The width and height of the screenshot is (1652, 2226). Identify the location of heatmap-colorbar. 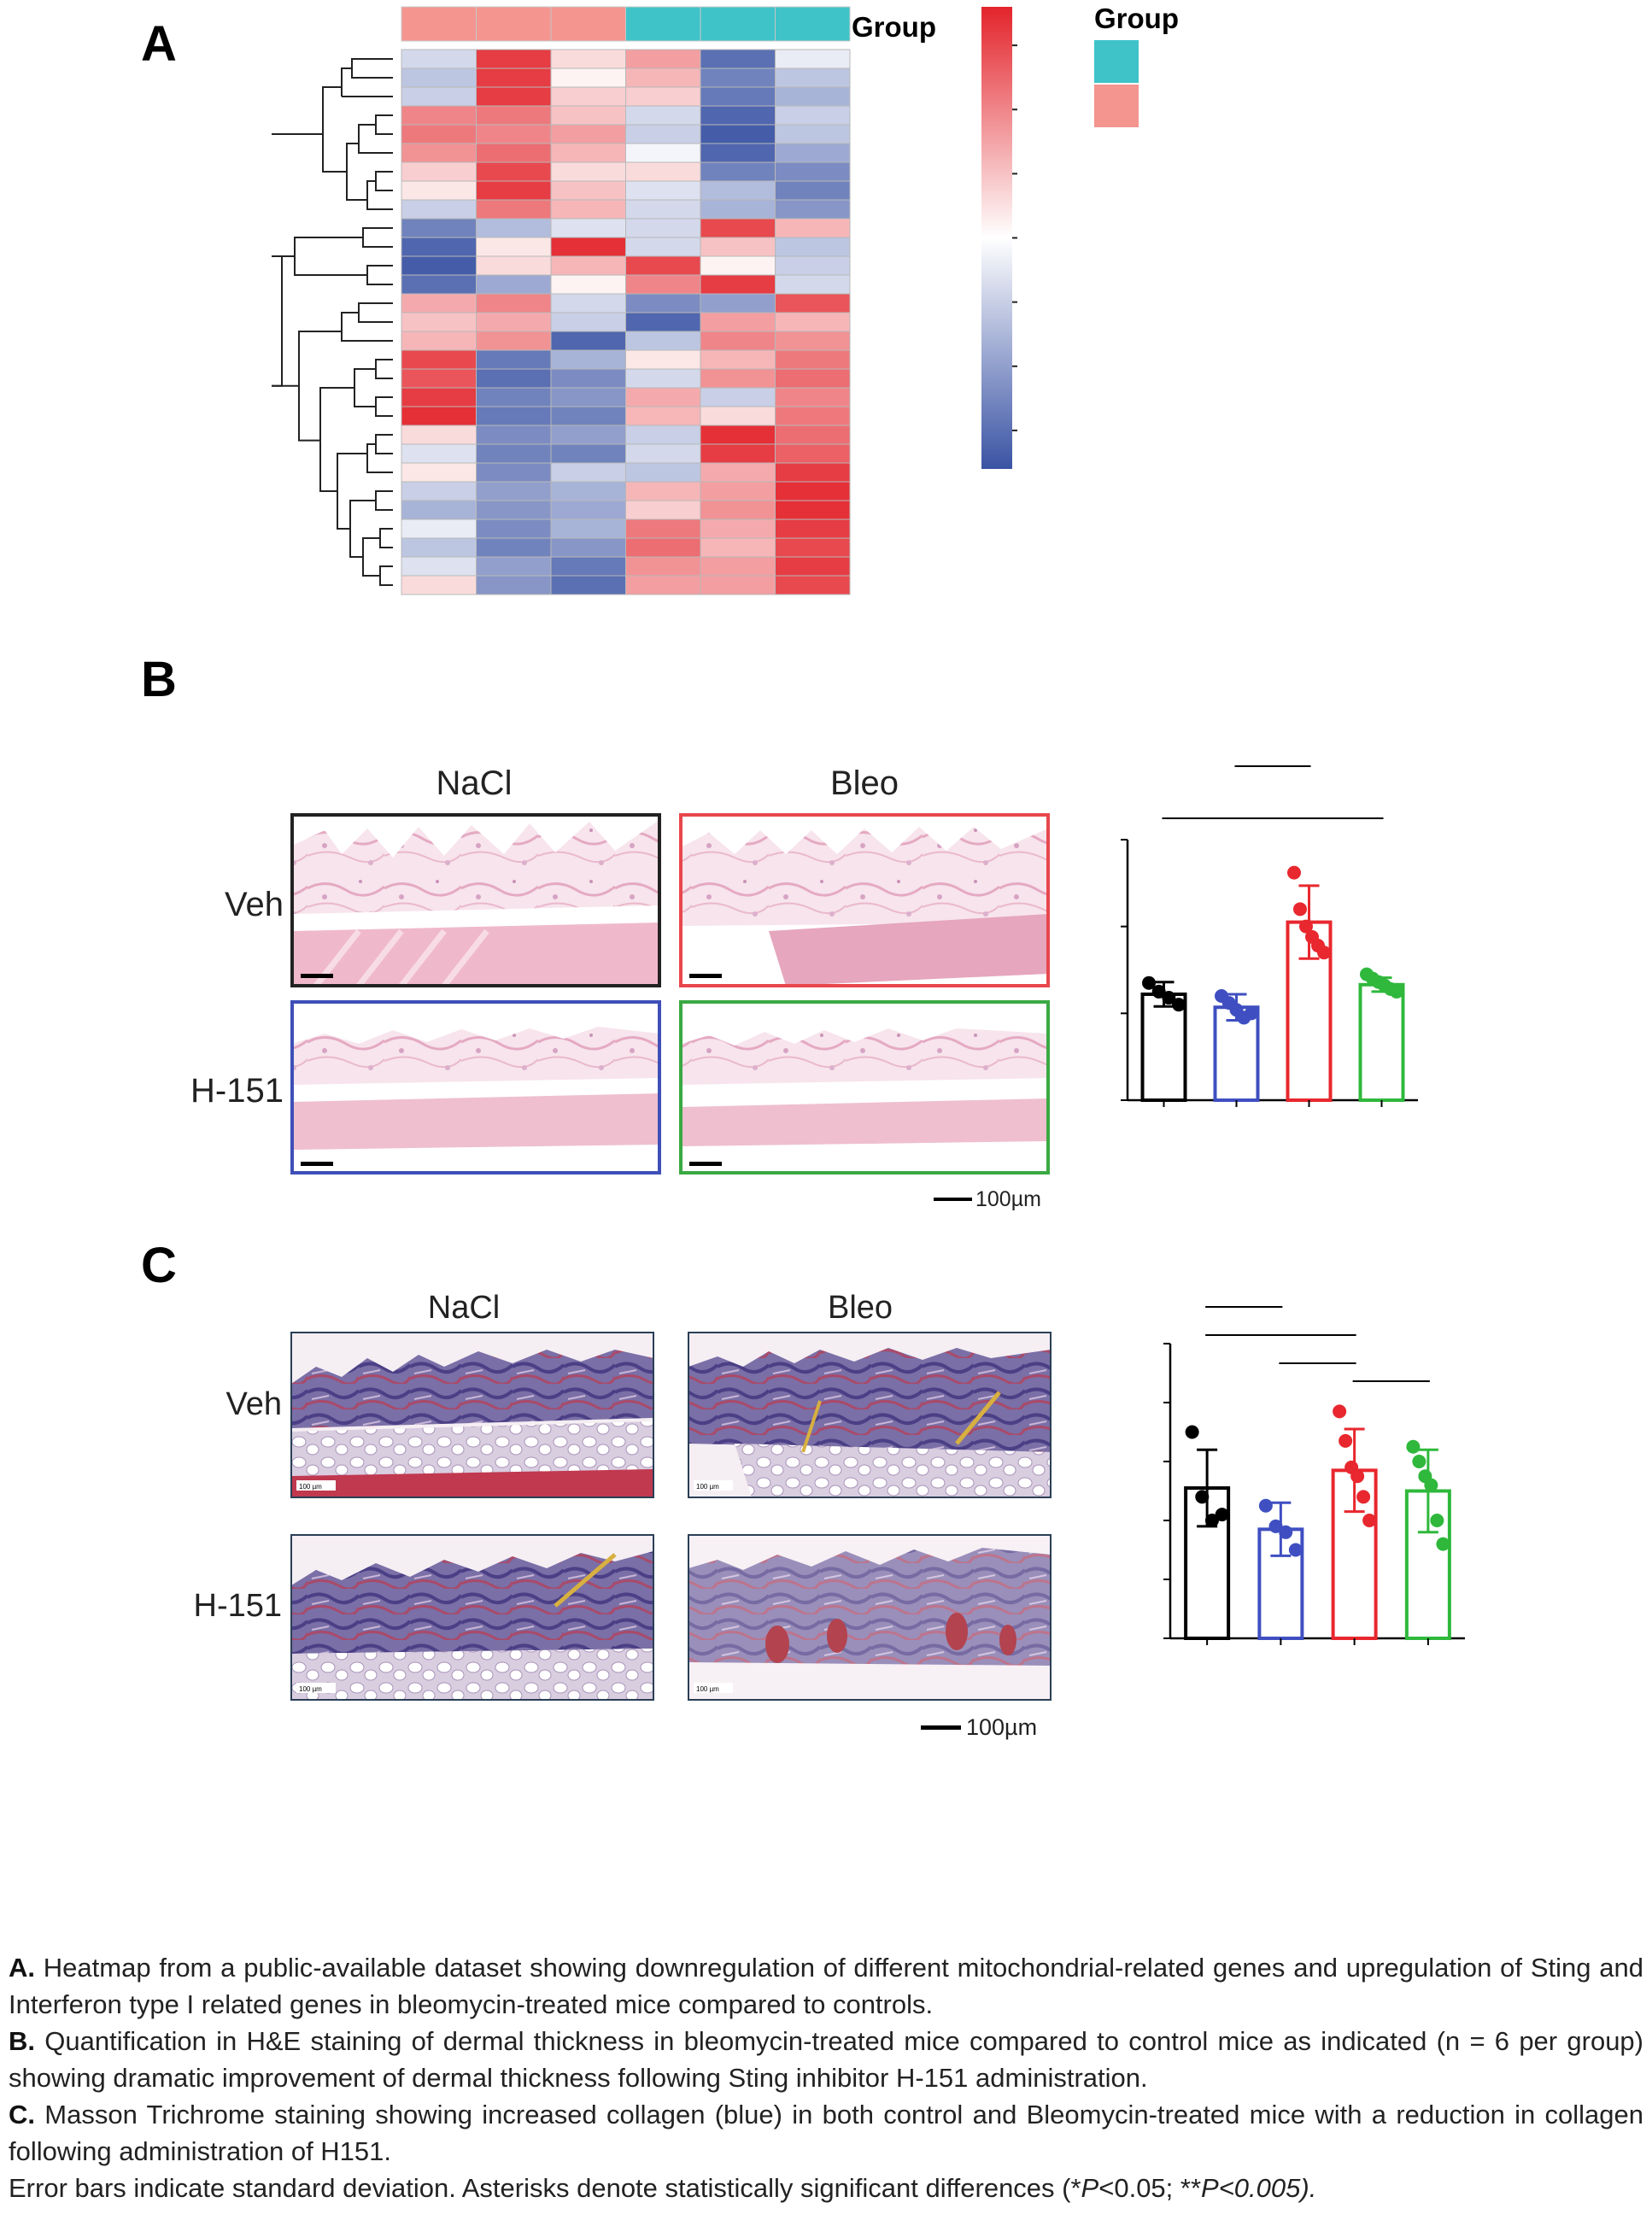
(996, 238).